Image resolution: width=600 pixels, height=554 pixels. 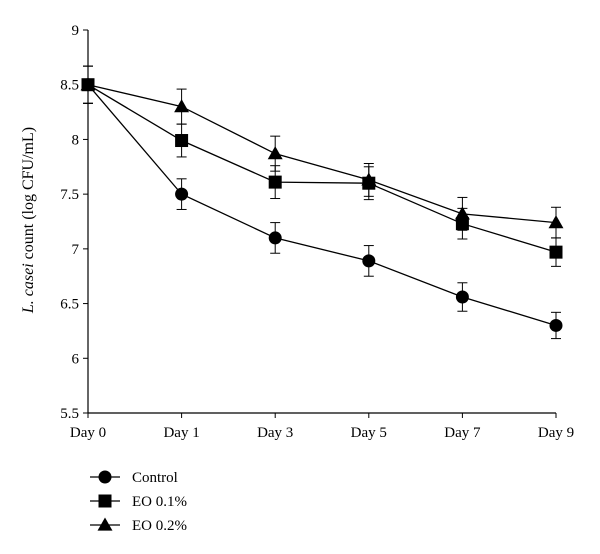 What do you see at coordinates (69, 305) in the screenshot?
I see `y-tick-label: 6.5` at bounding box center [69, 305].